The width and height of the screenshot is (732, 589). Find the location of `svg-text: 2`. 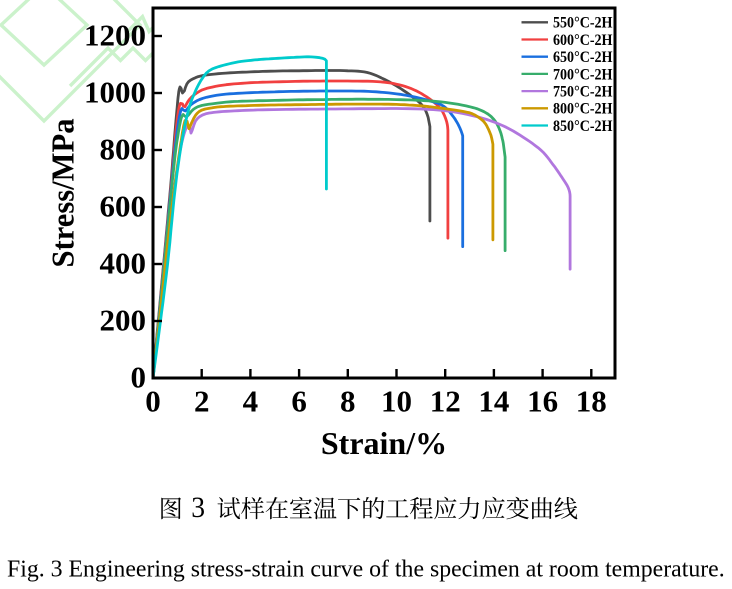

svg-text: 2 is located at coordinates (202, 401).